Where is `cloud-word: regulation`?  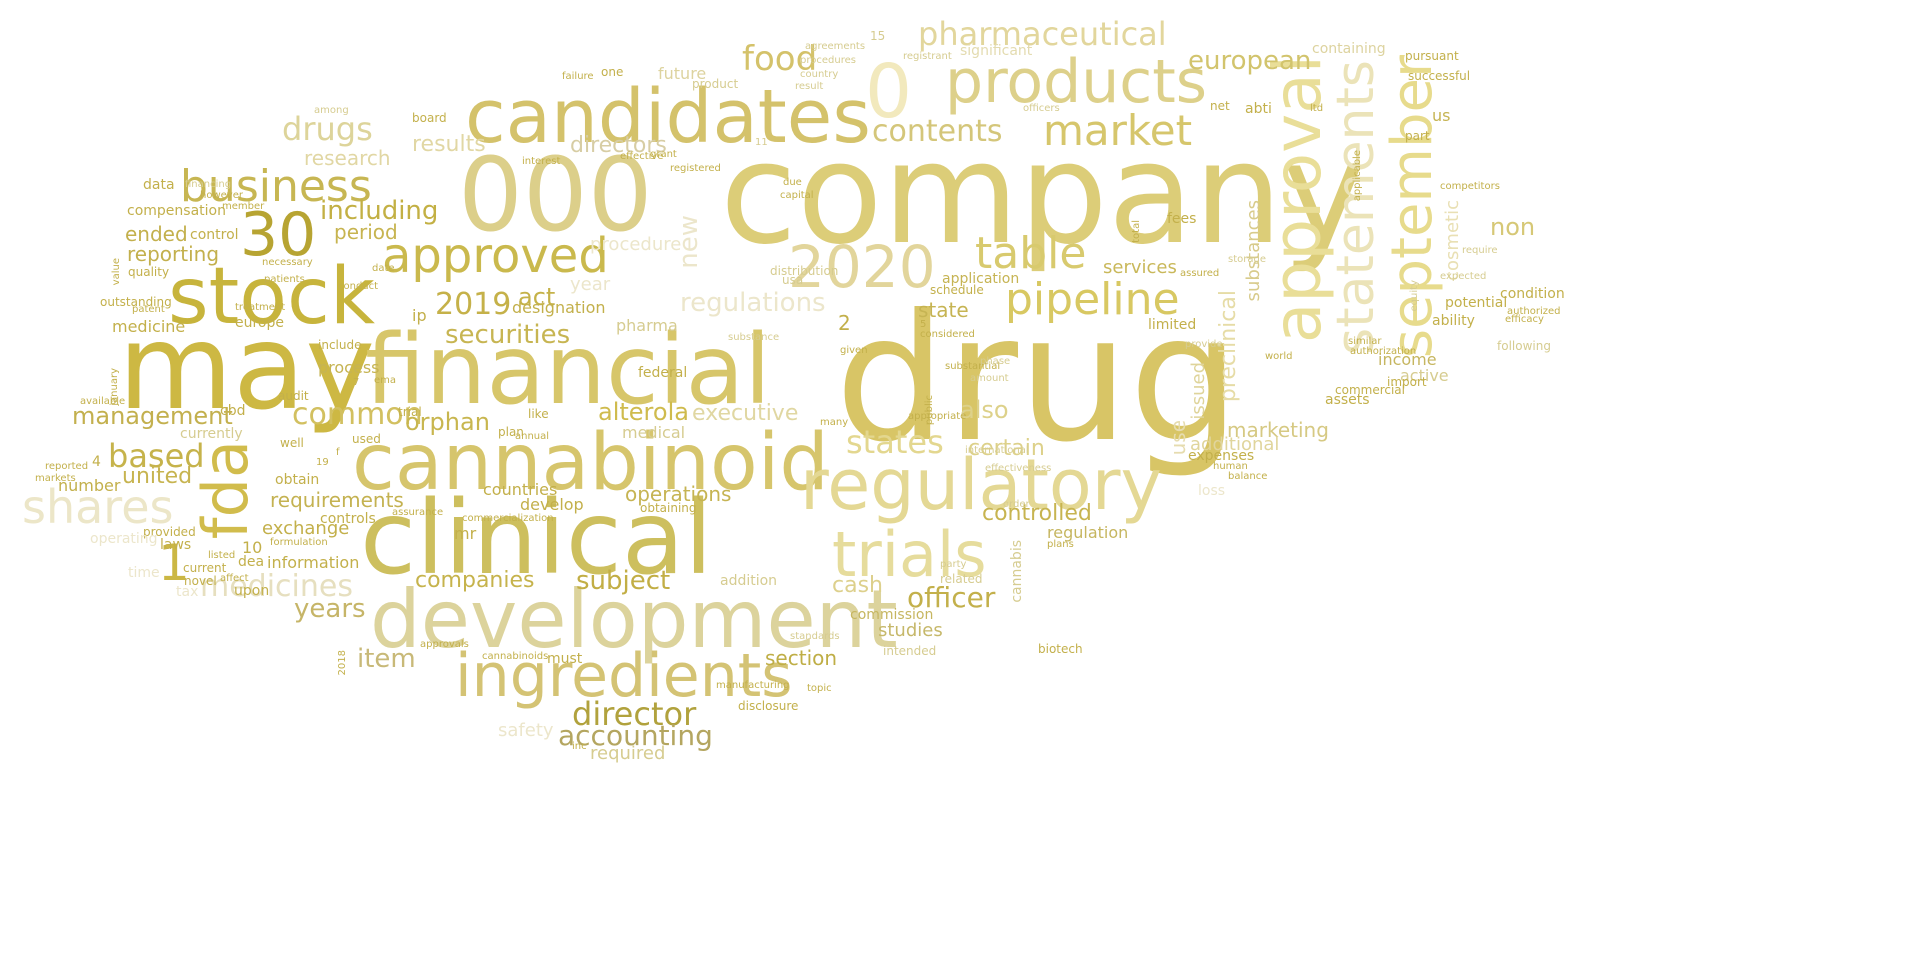 cloud-word: regulation is located at coordinates (1088, 532).